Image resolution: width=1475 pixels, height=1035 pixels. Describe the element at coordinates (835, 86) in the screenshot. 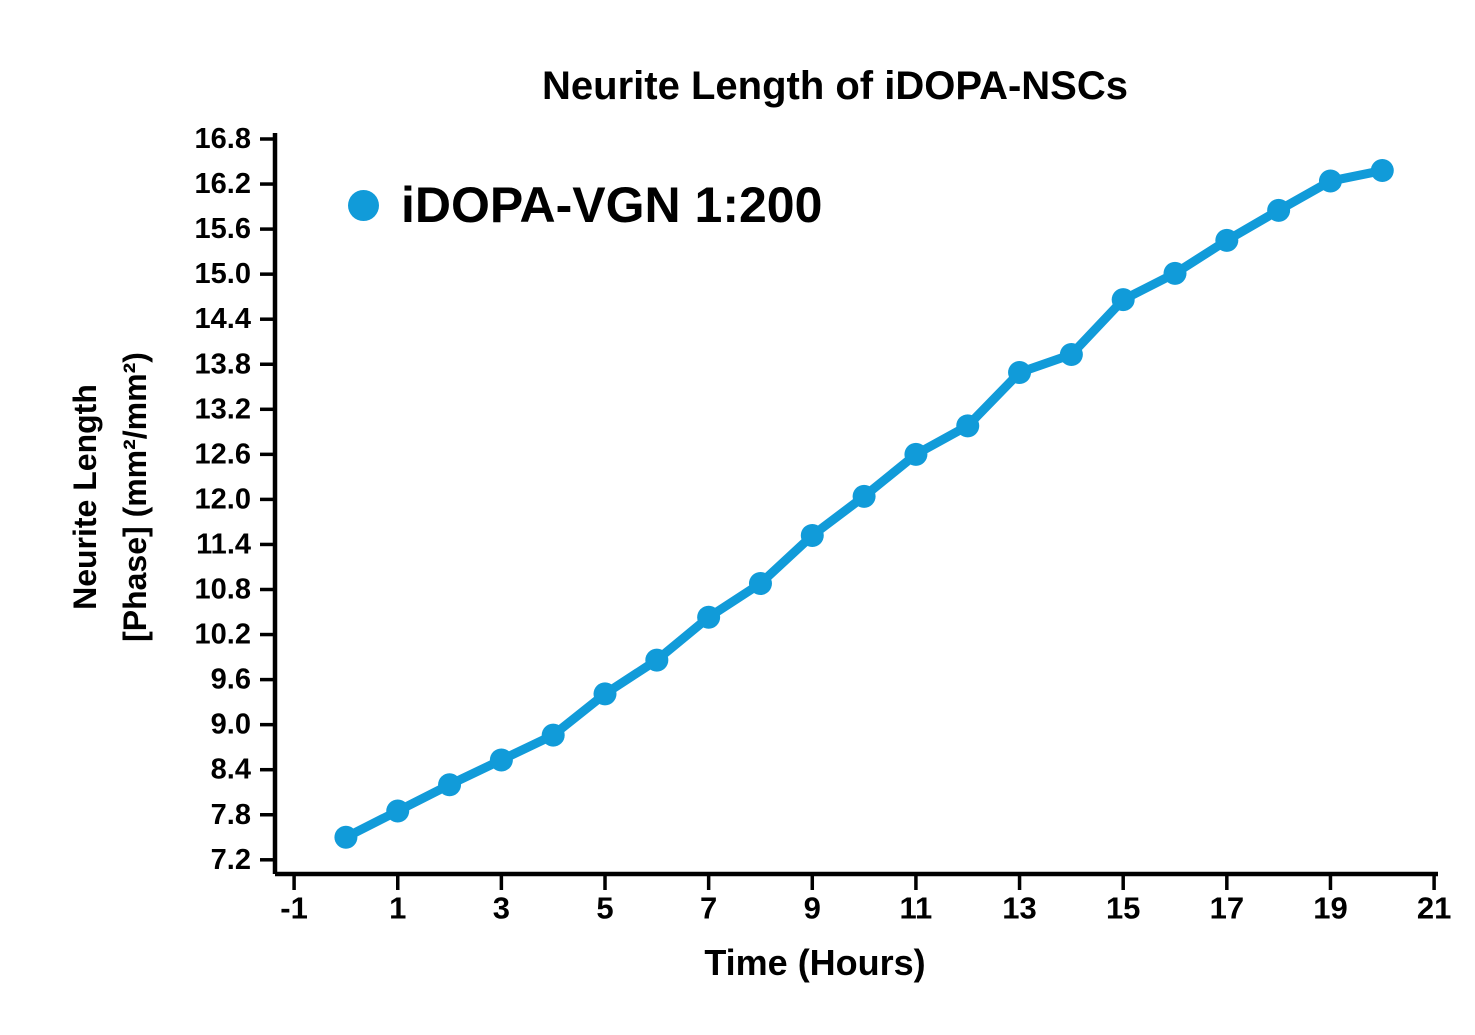

I see `chart-title: Neurite Length of iDOPA-NSCs` at that location.